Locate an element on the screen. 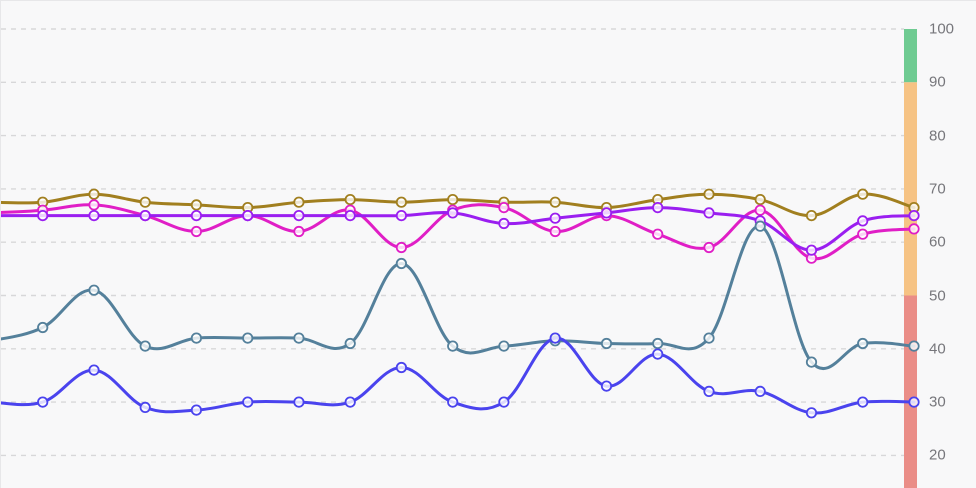 The height and width of the screenshot is (488, 976). y-axis-tick-label: 20 is located at coordinates (937, 455).